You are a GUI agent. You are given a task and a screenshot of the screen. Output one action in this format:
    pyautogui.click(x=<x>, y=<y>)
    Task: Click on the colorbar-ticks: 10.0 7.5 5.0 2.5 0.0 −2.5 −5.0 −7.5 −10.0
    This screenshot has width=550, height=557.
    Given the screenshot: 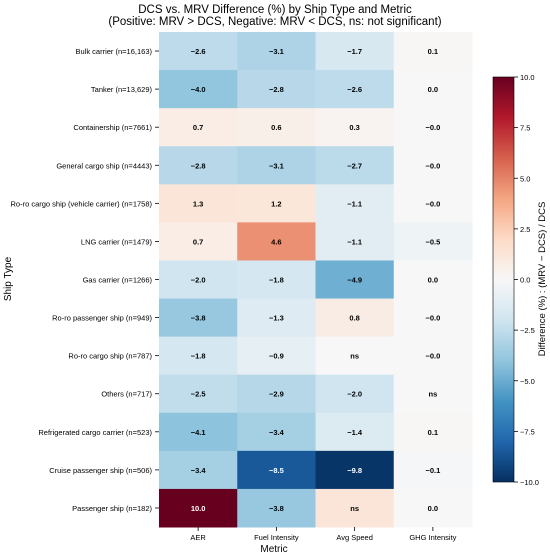 What is the action you would take?
    pyautogui.click(x=526, y=280)
    